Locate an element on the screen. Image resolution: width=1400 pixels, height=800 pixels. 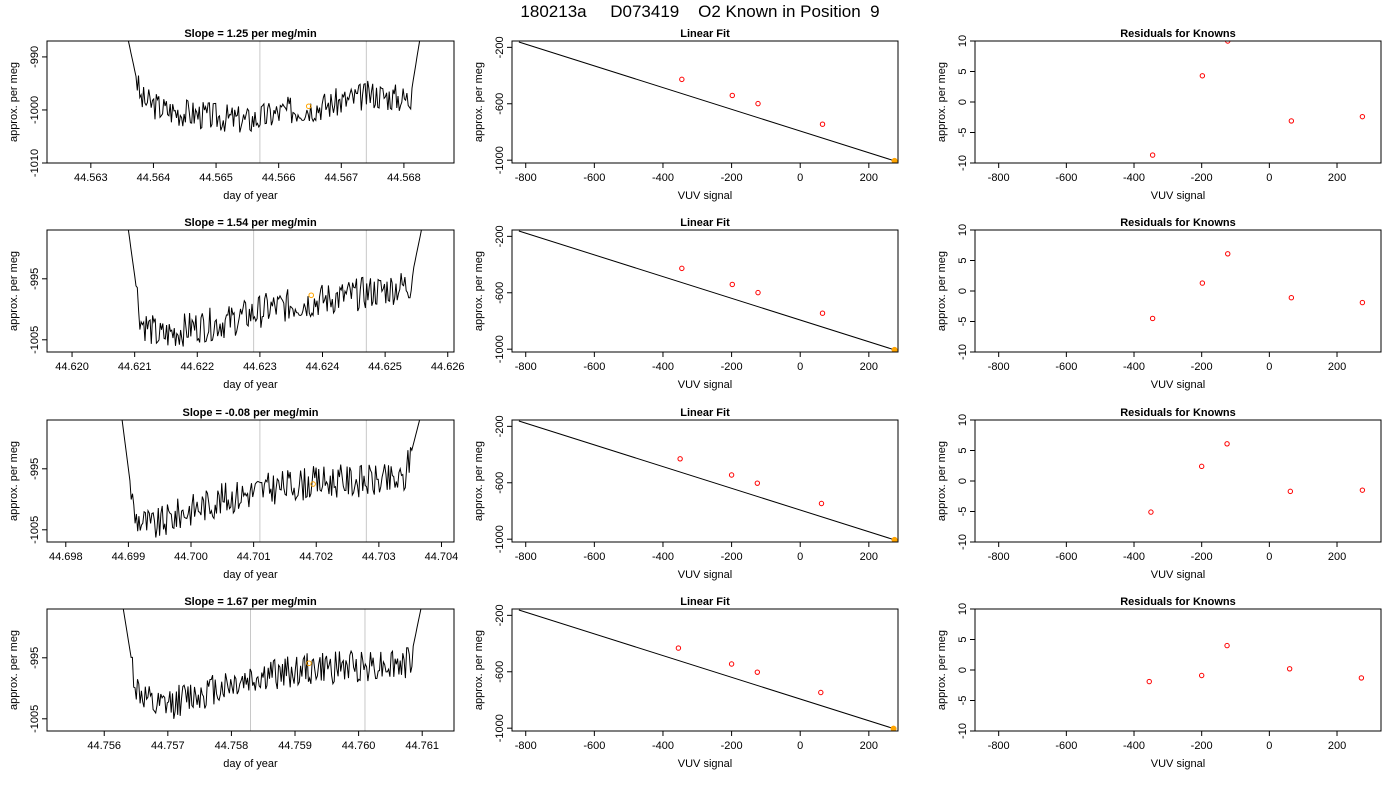
x-tick-label: 44.620 is located at coordinates (72, 367).